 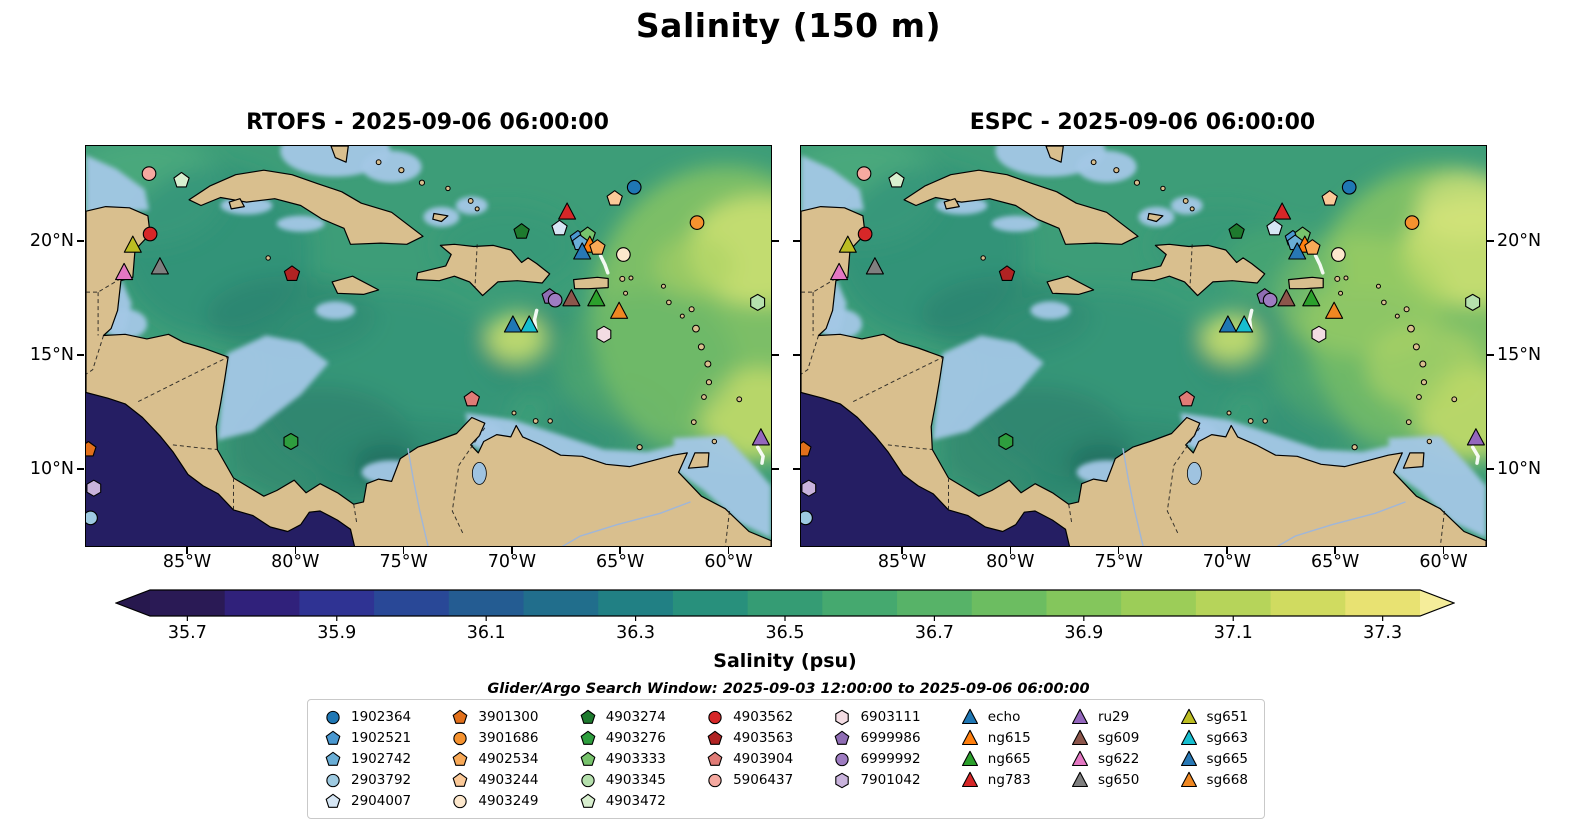 What do you see at coordinates (403, 562) in the screenshot?
I see `x-tick-label: 75°W` at bounding box center [403, 562].